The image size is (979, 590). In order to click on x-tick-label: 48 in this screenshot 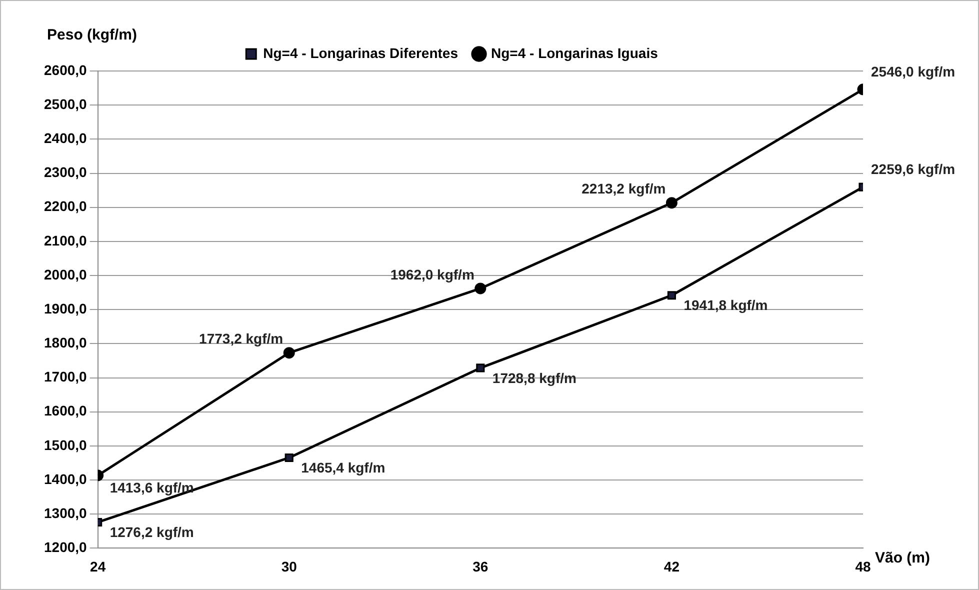, I will do `click(863, 566)`.